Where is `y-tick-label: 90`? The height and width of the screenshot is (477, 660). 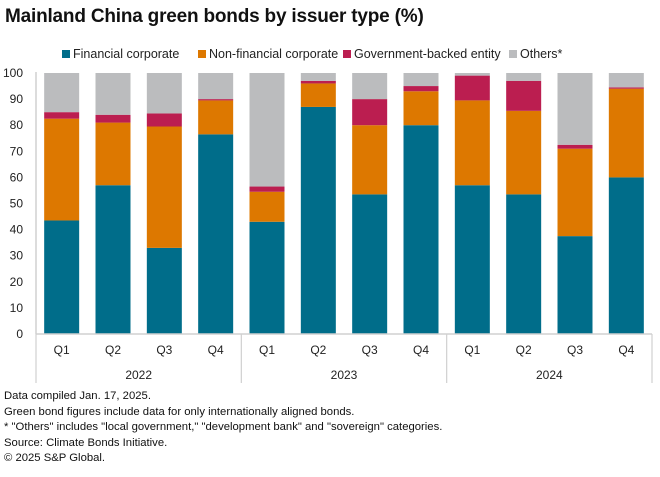
y-tick-label: 90 is located at coordinates (17, 99).